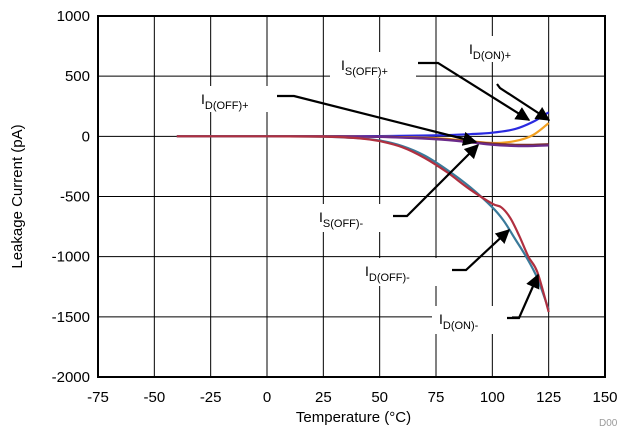 The image size is (621, 428). What do you see at coordinates (363, 124) in the screenshot?
I see `series-line-is-off-plus` at bounding box center [363, 124].